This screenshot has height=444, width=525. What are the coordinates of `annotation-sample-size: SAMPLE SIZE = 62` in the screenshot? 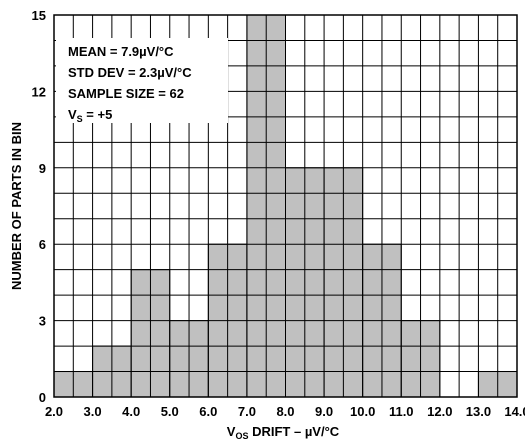 It's located at (126, 93).